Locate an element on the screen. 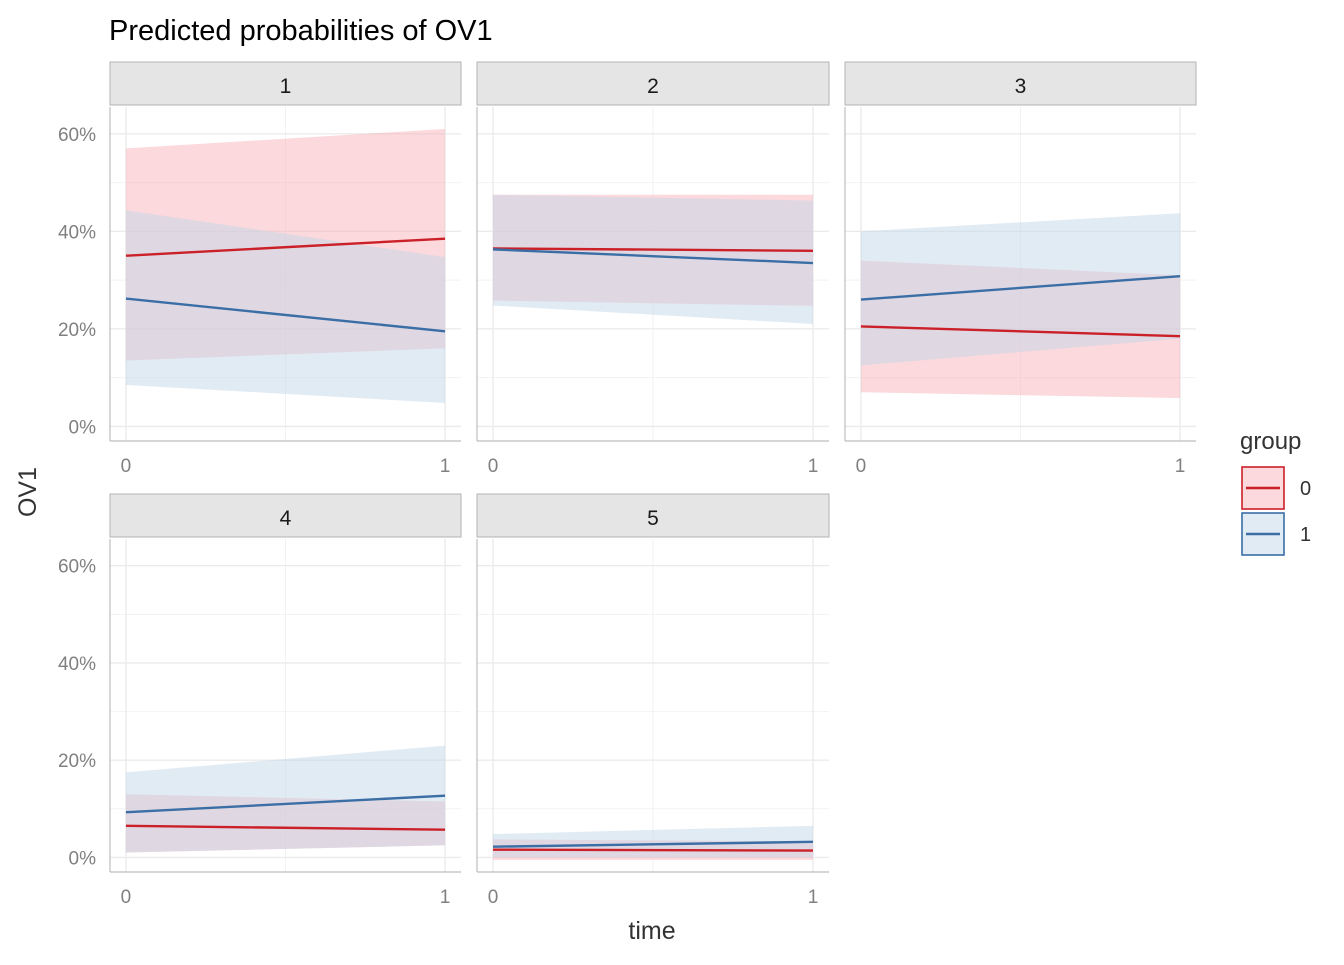 The width and height of the screenshot is (1344, 965). chart-title: Predicted probabilities of OV1 is located at coordinates (301, 31).